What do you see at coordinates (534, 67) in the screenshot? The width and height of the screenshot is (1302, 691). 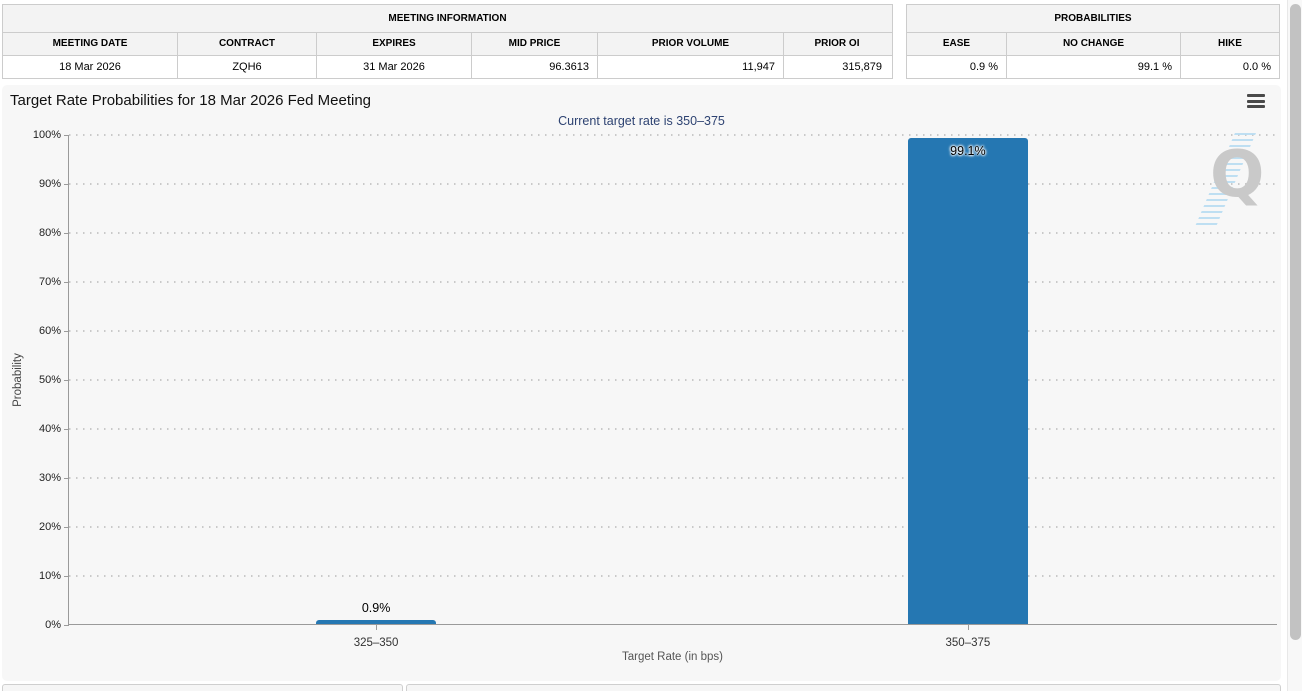 I see `meeting-value-cell: 96.3613` at bounding box center [534, 67].